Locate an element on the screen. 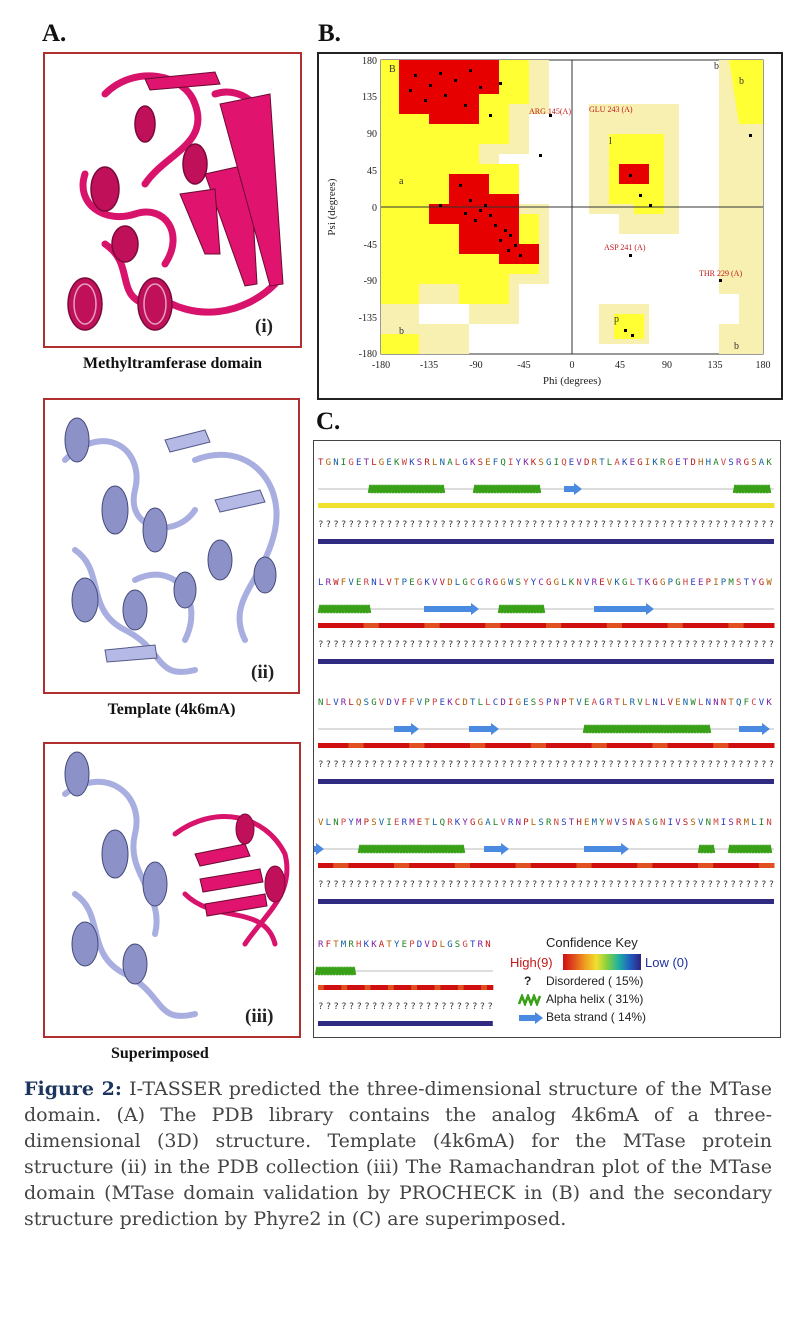 The height and width of the screenshot is (1319, 812). disorder-bar is located at coordinates (405, 1023).